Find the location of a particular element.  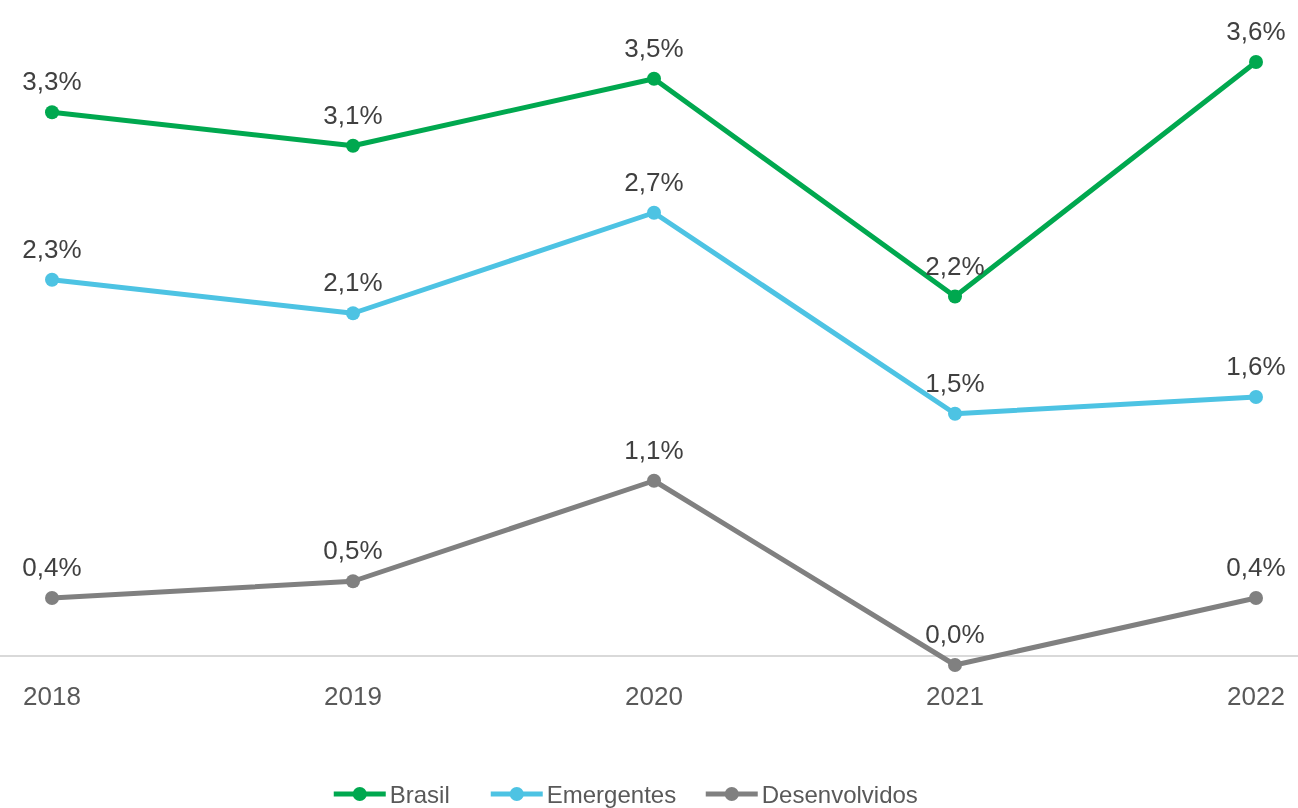

data-label: 2,1% is located at coordinates (353, 282).